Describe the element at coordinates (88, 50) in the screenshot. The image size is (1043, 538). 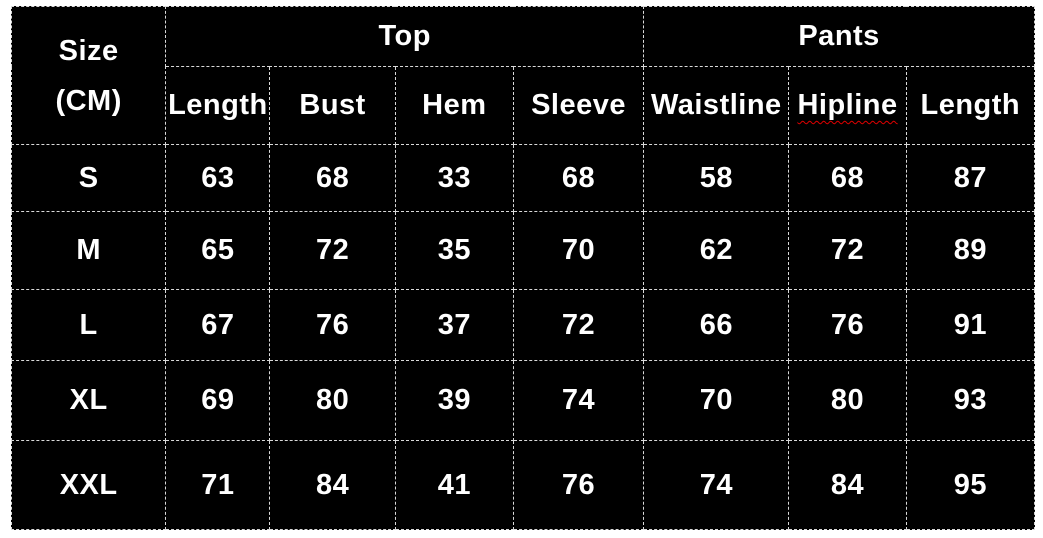
I see `corner-header-line1: Size` at that location.